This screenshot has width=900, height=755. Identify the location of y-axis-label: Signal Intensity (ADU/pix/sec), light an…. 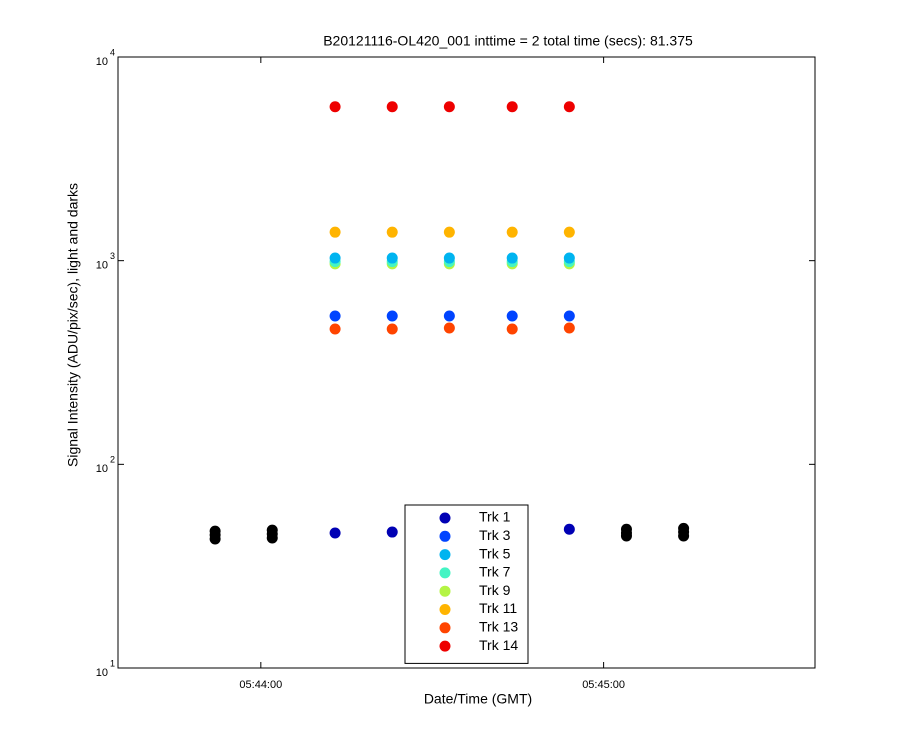
(73, 325).